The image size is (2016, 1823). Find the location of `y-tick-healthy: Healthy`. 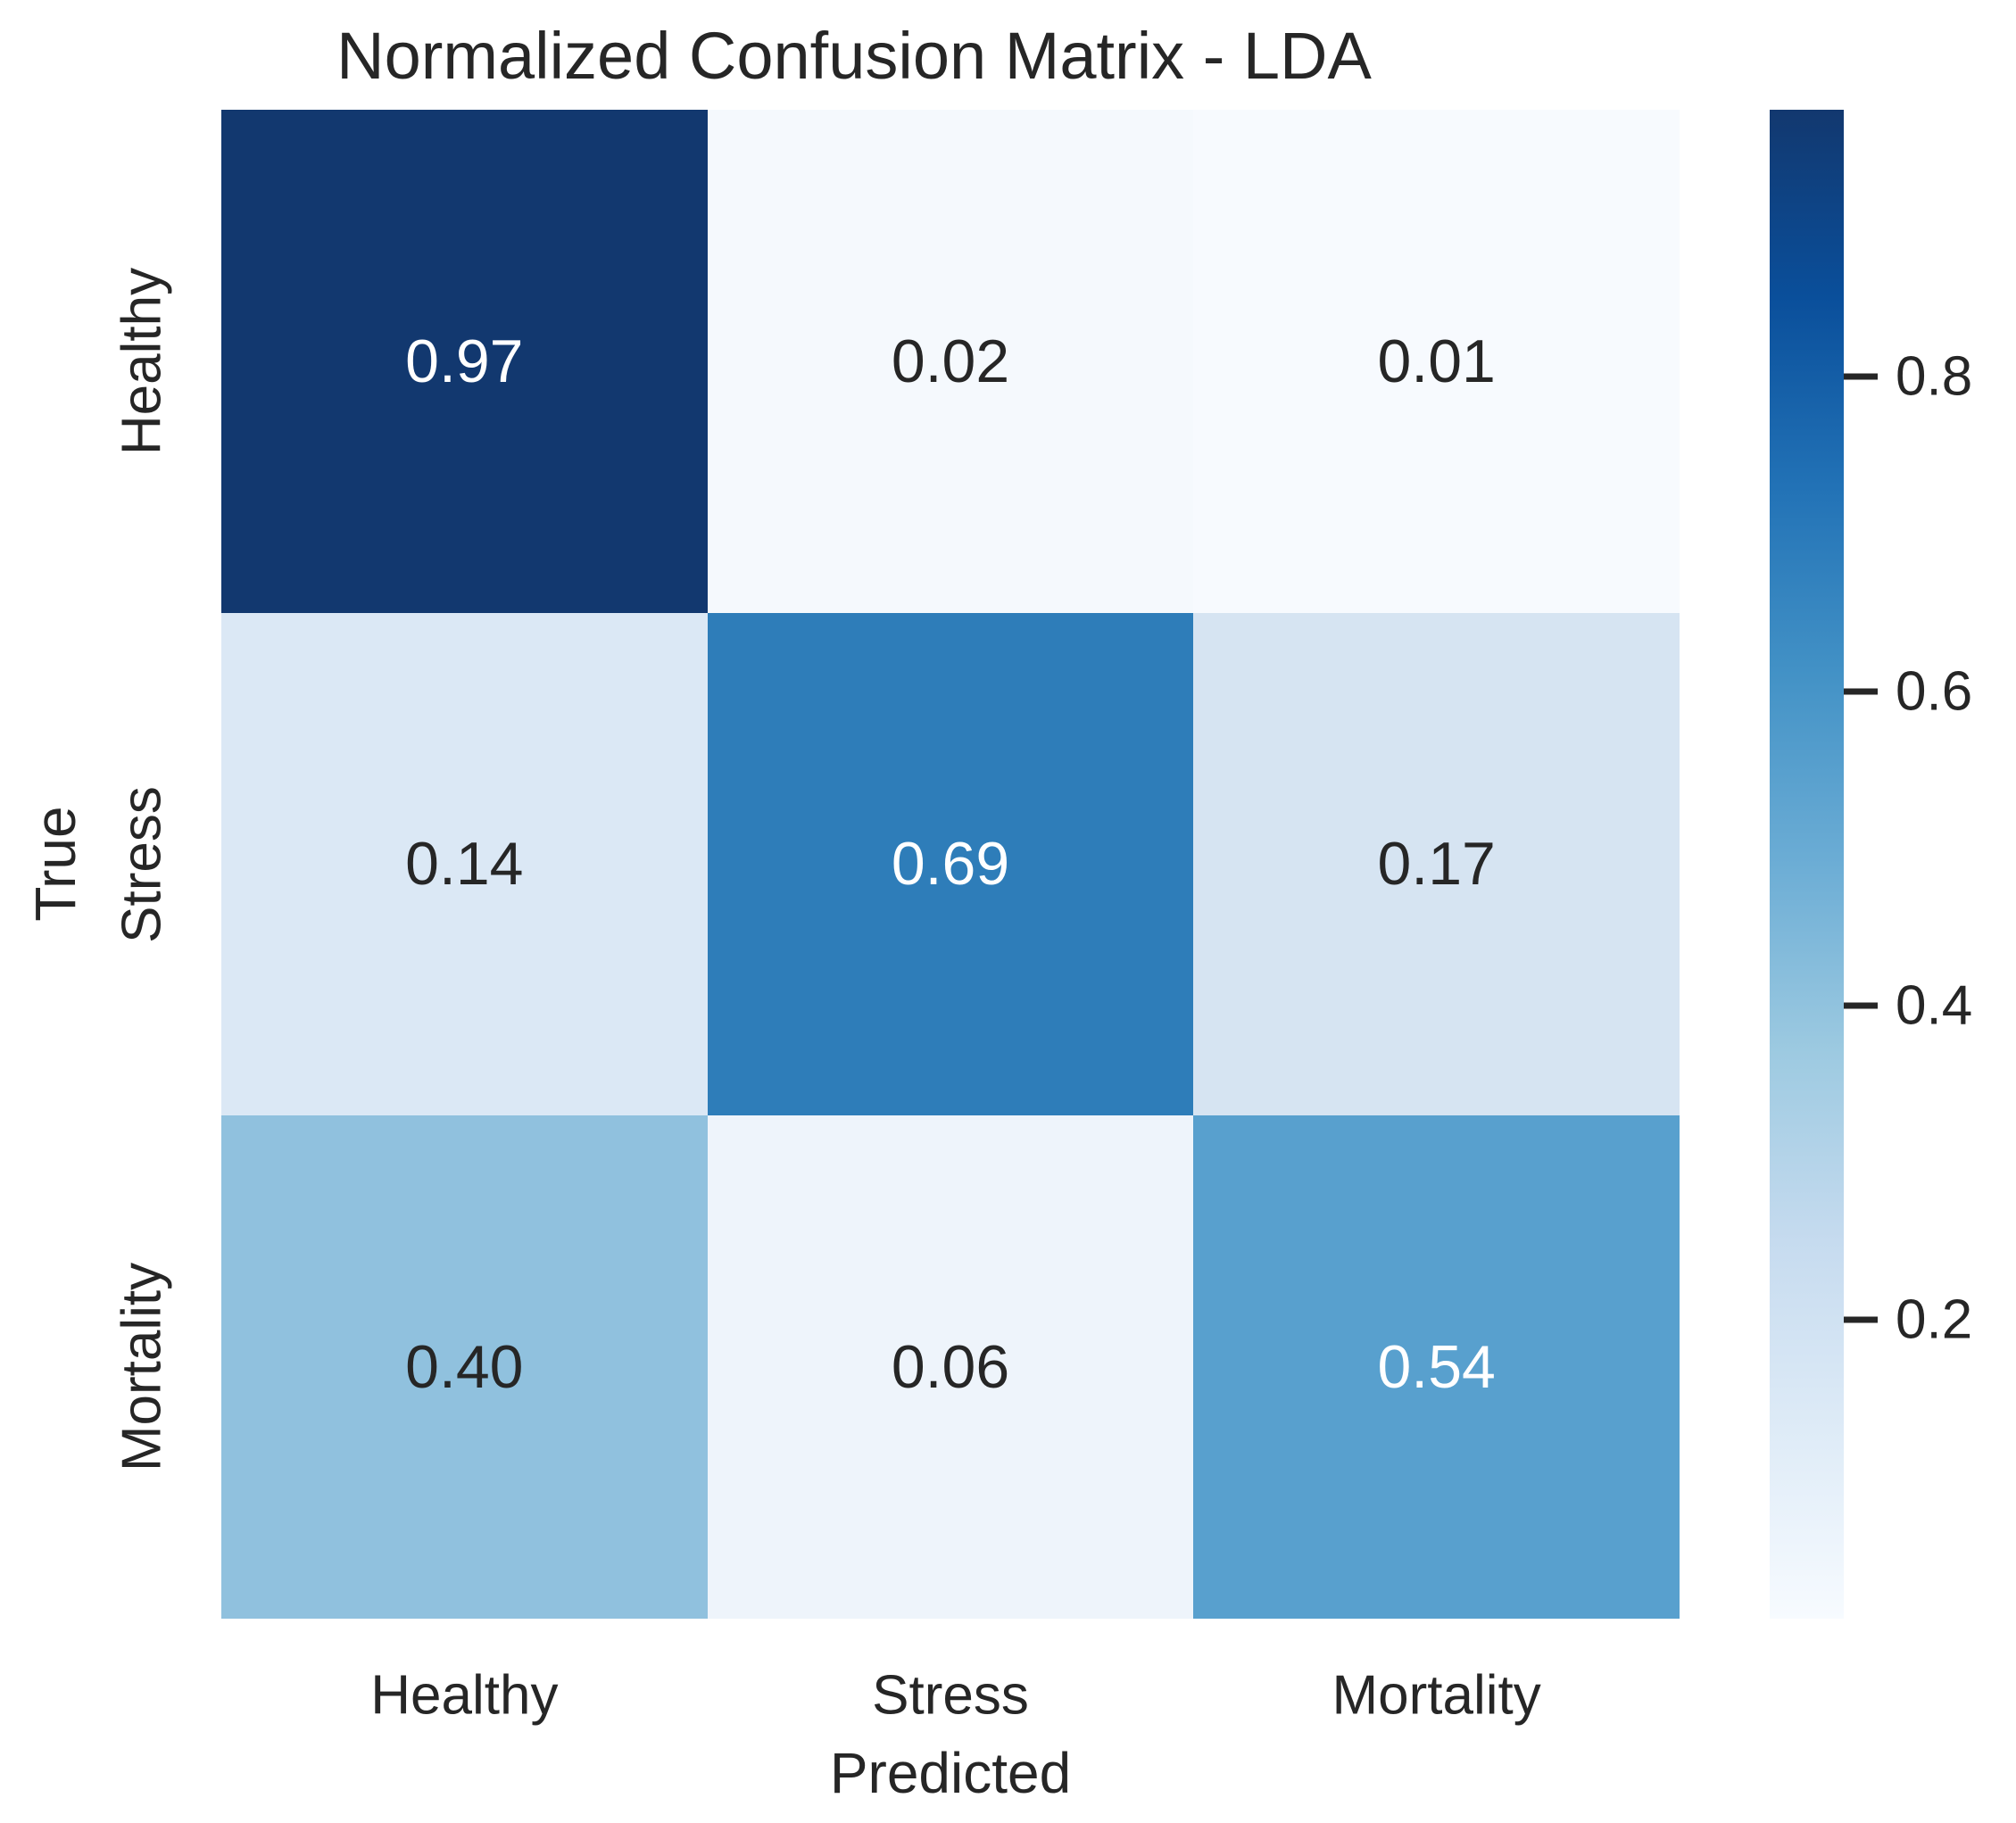

y-tick-healthy: Healthy is located at coordinates (142, 361).